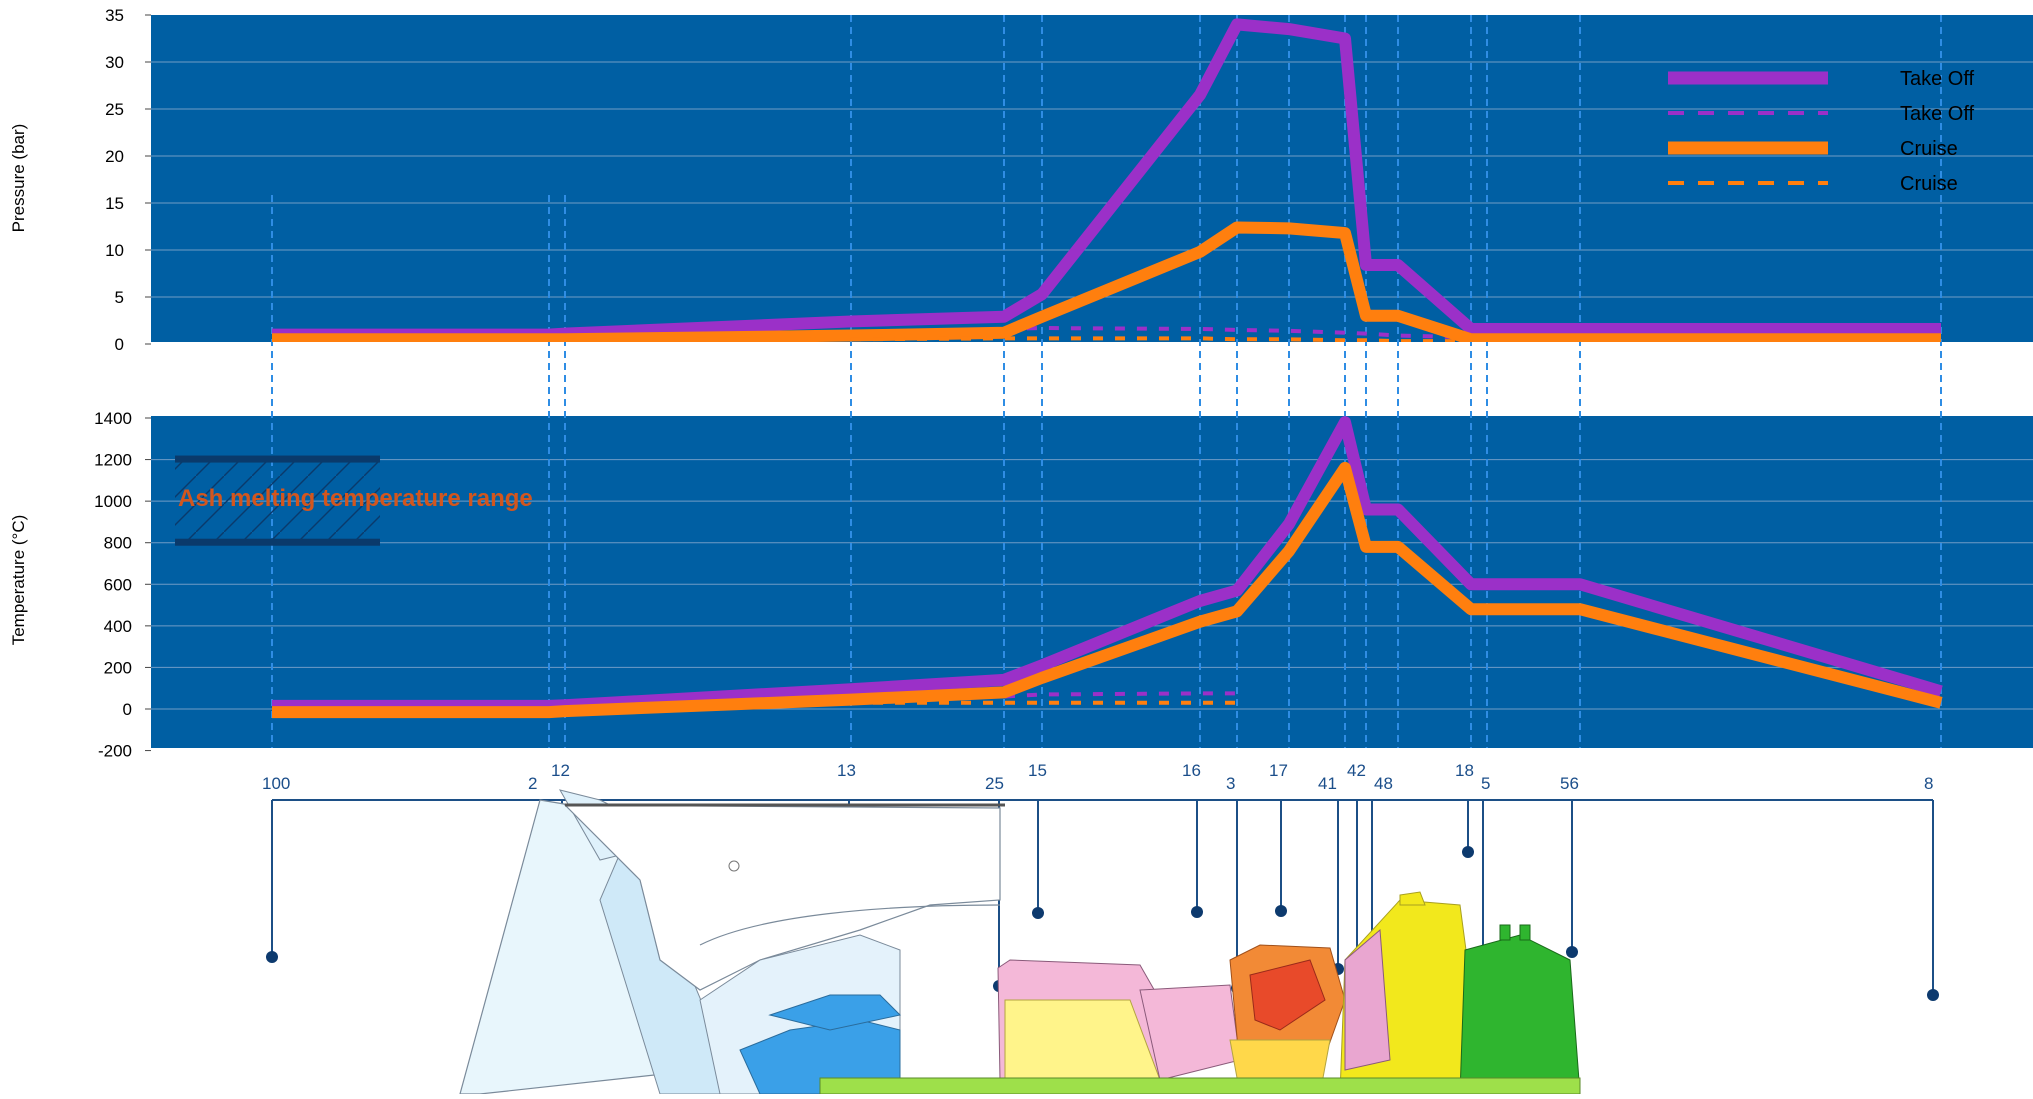 This screenshot has height=1099, width=2033. I want to click on station-label-100: 100, so click(276, 783).